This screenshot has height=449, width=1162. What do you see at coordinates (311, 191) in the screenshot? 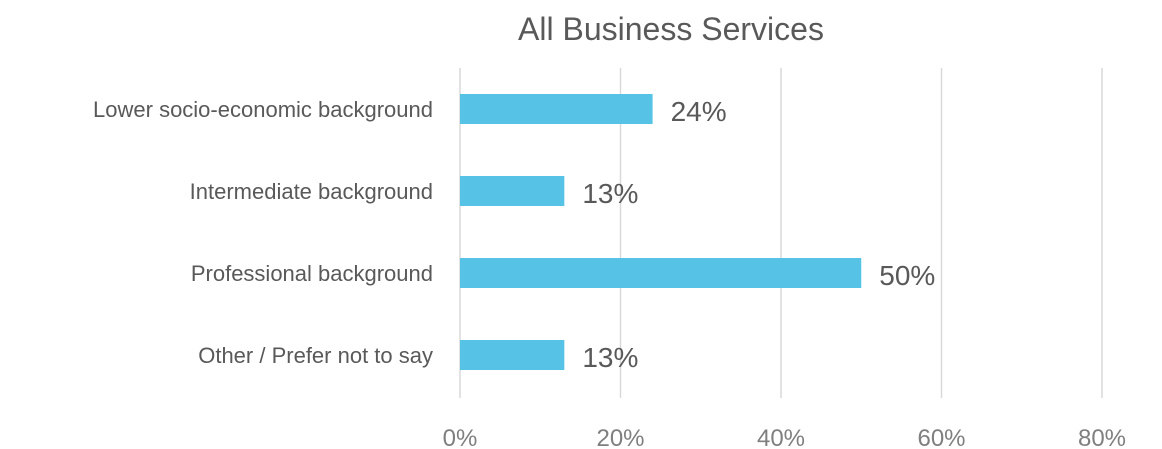
I see `category-label-1: Intermediate background` at bounding box center [311, 191].